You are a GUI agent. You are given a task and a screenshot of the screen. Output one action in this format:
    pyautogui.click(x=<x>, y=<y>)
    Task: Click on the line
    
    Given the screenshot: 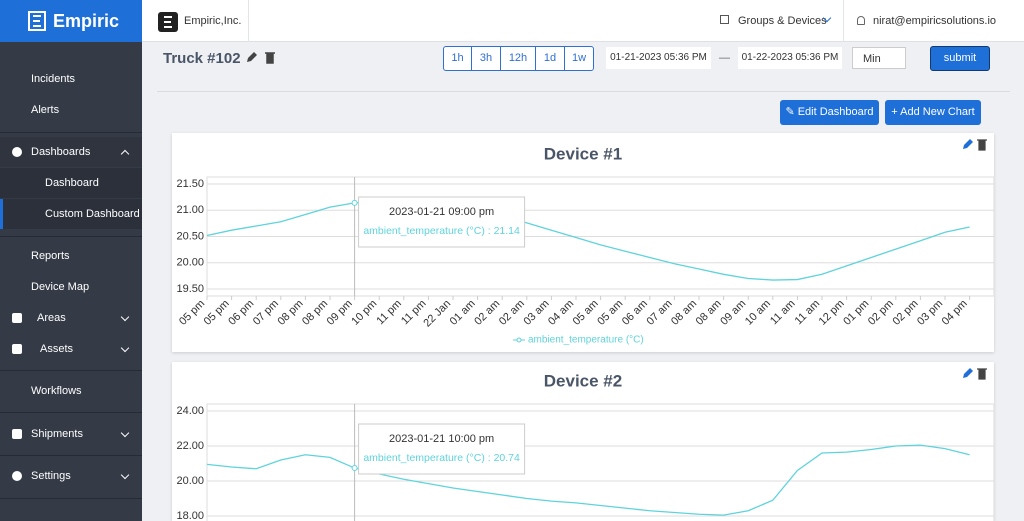 What is the action you would take?
    pyautogui.click(x=588, y=480)
    